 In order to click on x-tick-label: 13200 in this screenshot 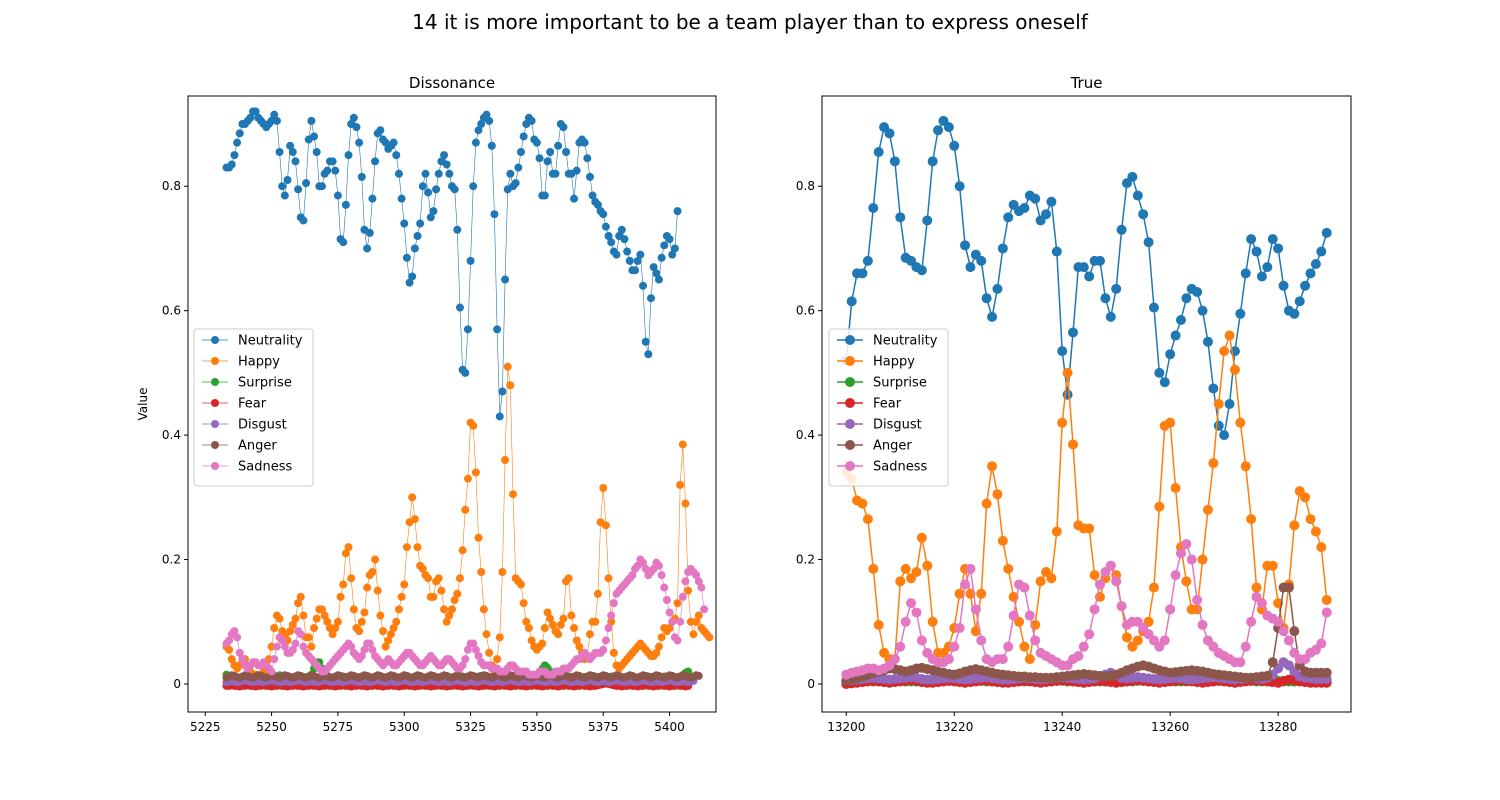, I will do `click(846, 727)`.